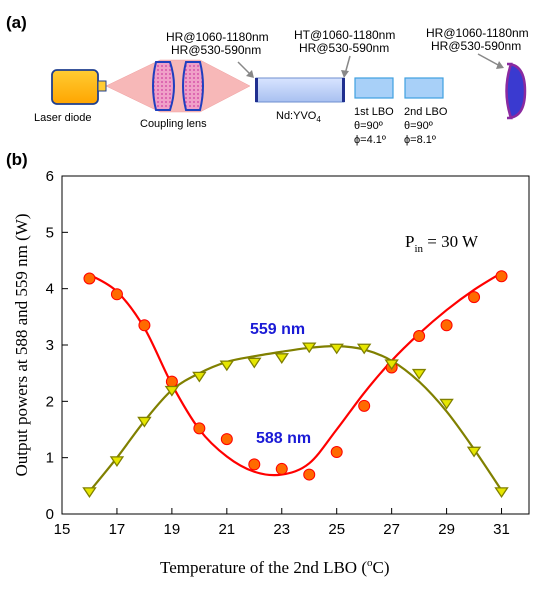 This screenshot has height=589, width=550. What do you see at coordinates (368, 126) in the screenshot?
I see `lbo-1-theta: θ=90º` at bounding box center [368, 126].